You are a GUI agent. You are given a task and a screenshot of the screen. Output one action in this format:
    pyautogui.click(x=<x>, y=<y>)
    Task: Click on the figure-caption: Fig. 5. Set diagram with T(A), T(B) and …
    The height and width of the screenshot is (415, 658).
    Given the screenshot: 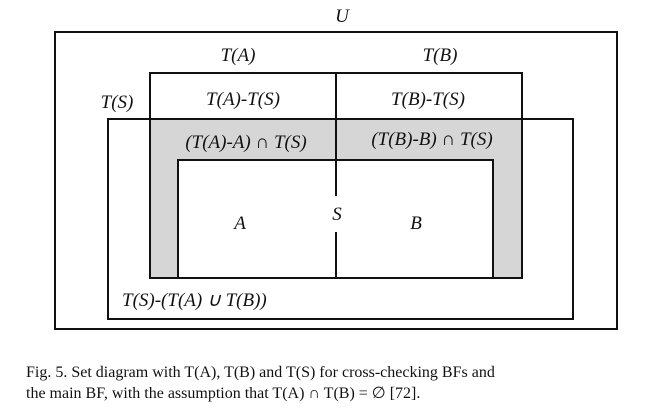 What is the action you would take?
    pyautogui.click(x=336, y=383)
    